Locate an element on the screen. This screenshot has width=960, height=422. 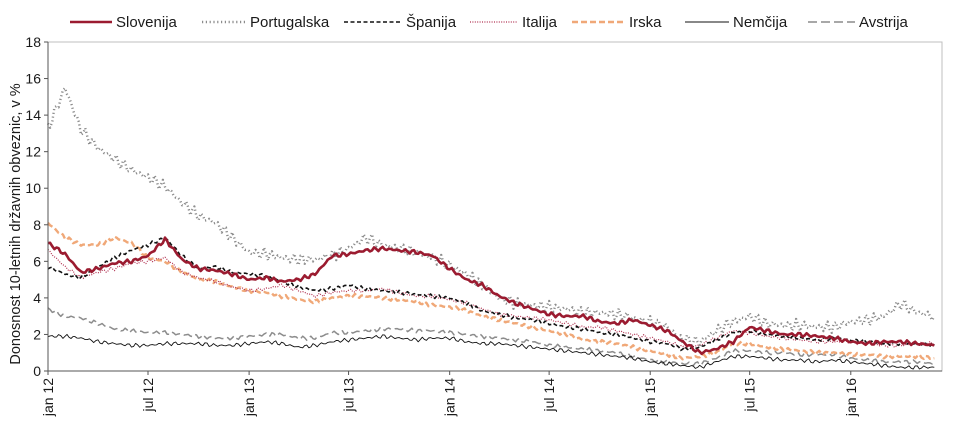
legend-label: Italija is located at coordinates (540, 22).